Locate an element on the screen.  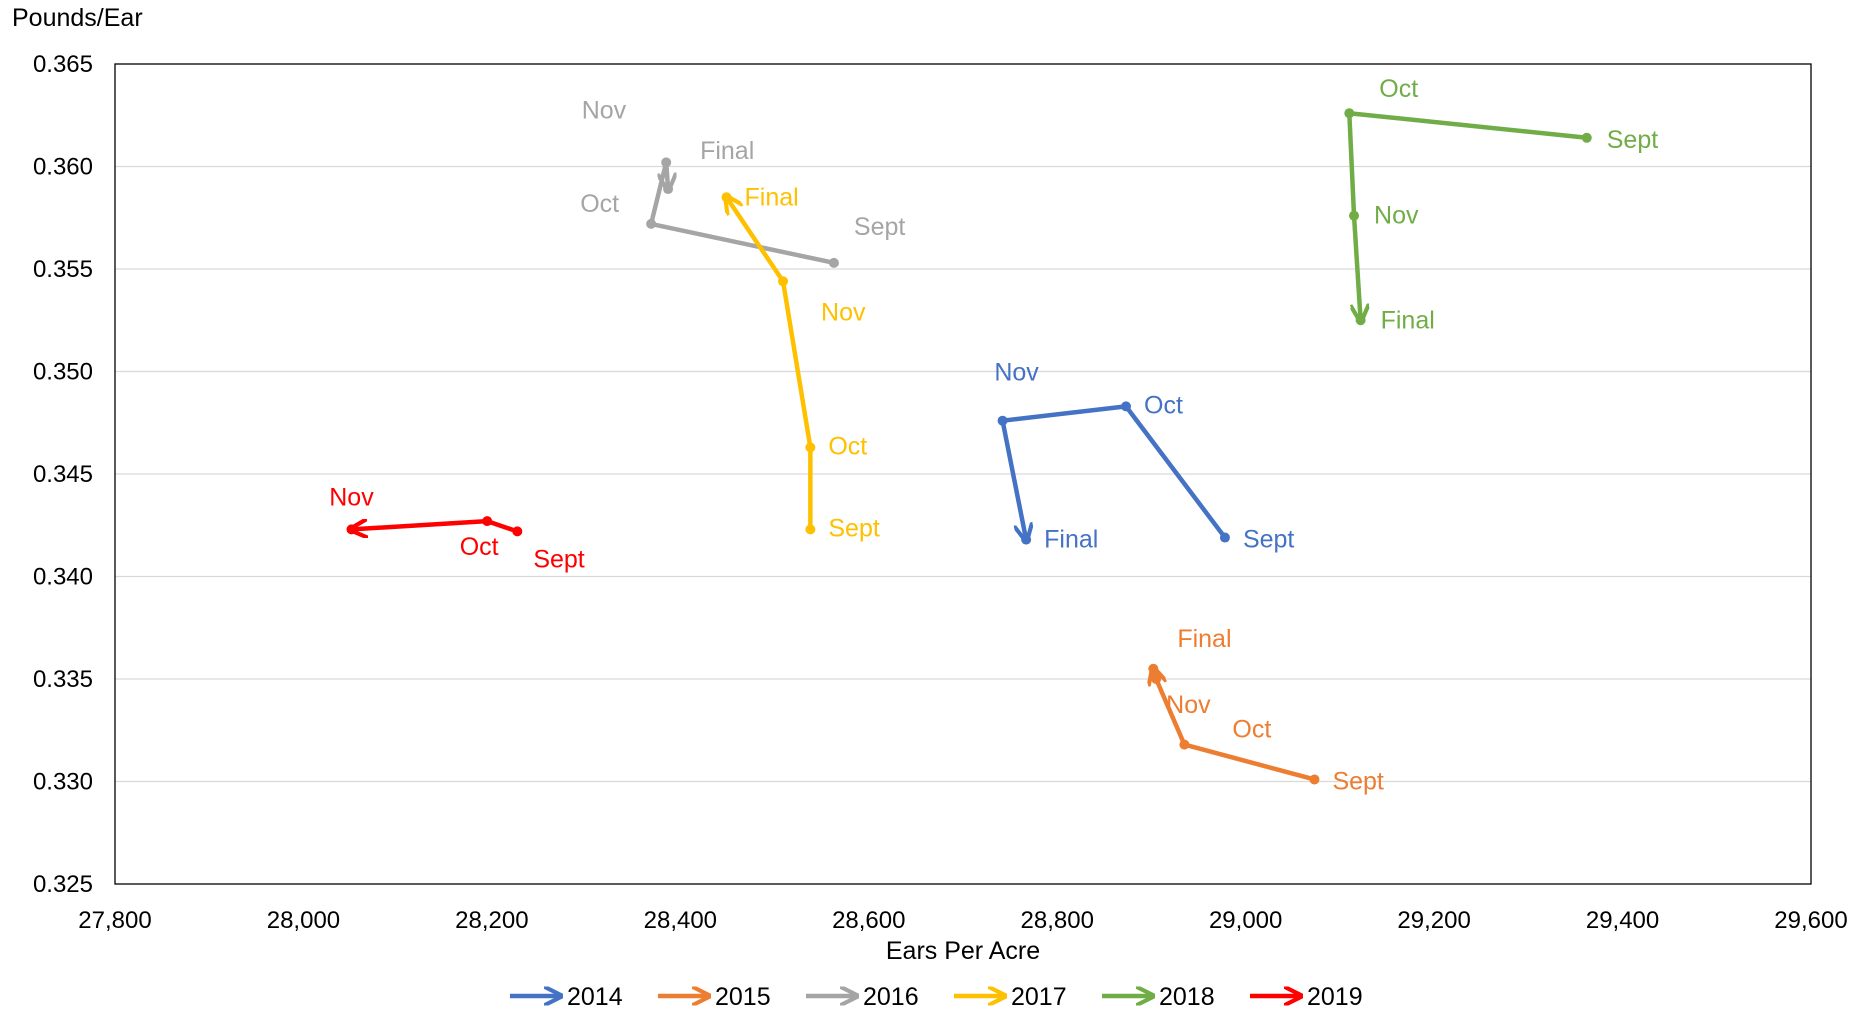
series-line-2015 is located at coordinates (1234, 725).